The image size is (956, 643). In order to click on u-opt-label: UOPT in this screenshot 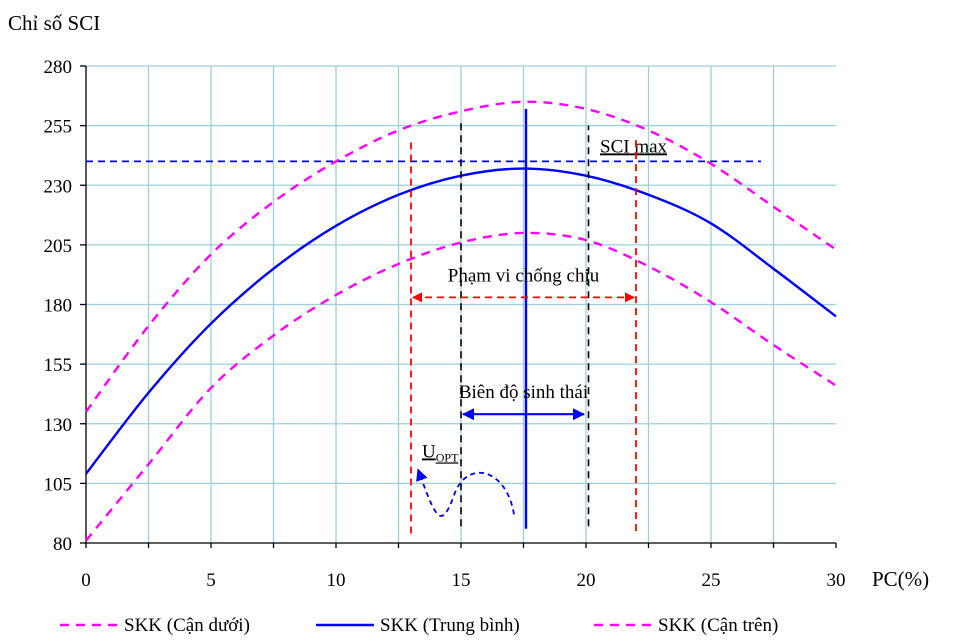, I will do `click(440, 452)`.